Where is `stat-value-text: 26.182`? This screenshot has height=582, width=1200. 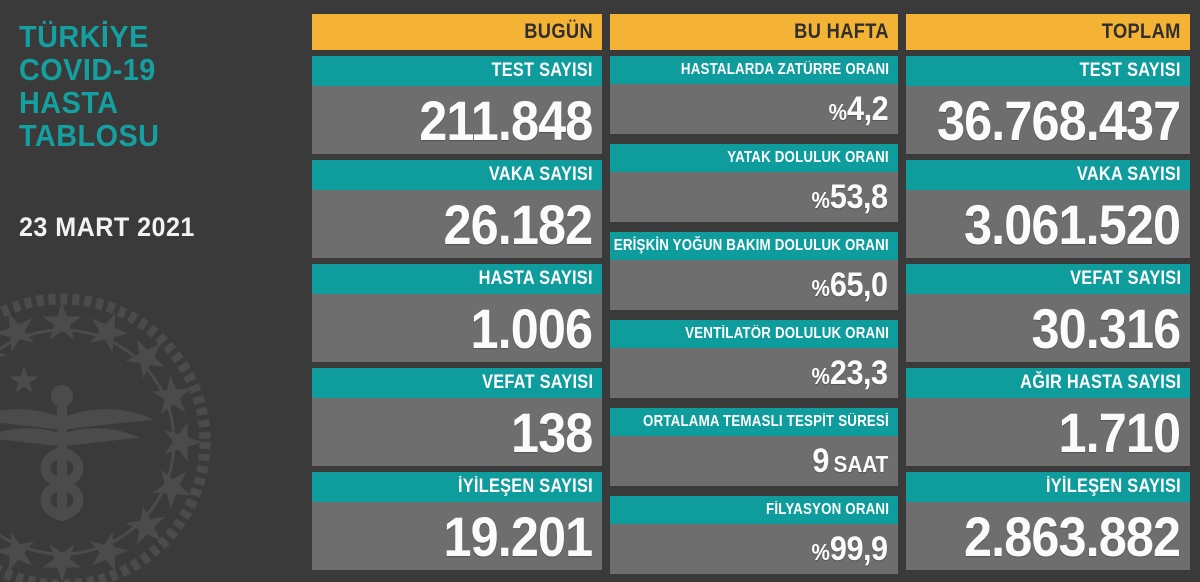 stat-value-text: 26.182 is located at coordinates (518, 224).